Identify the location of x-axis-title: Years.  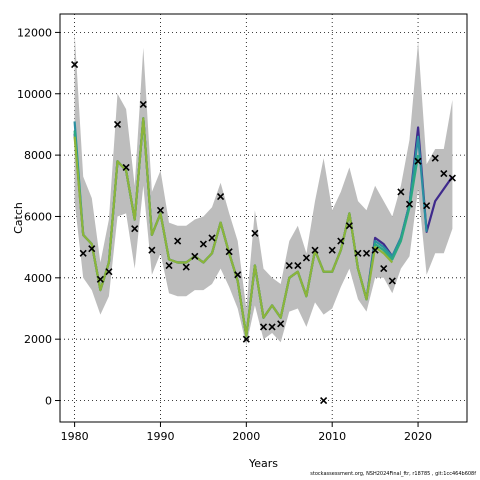
(263, 463).